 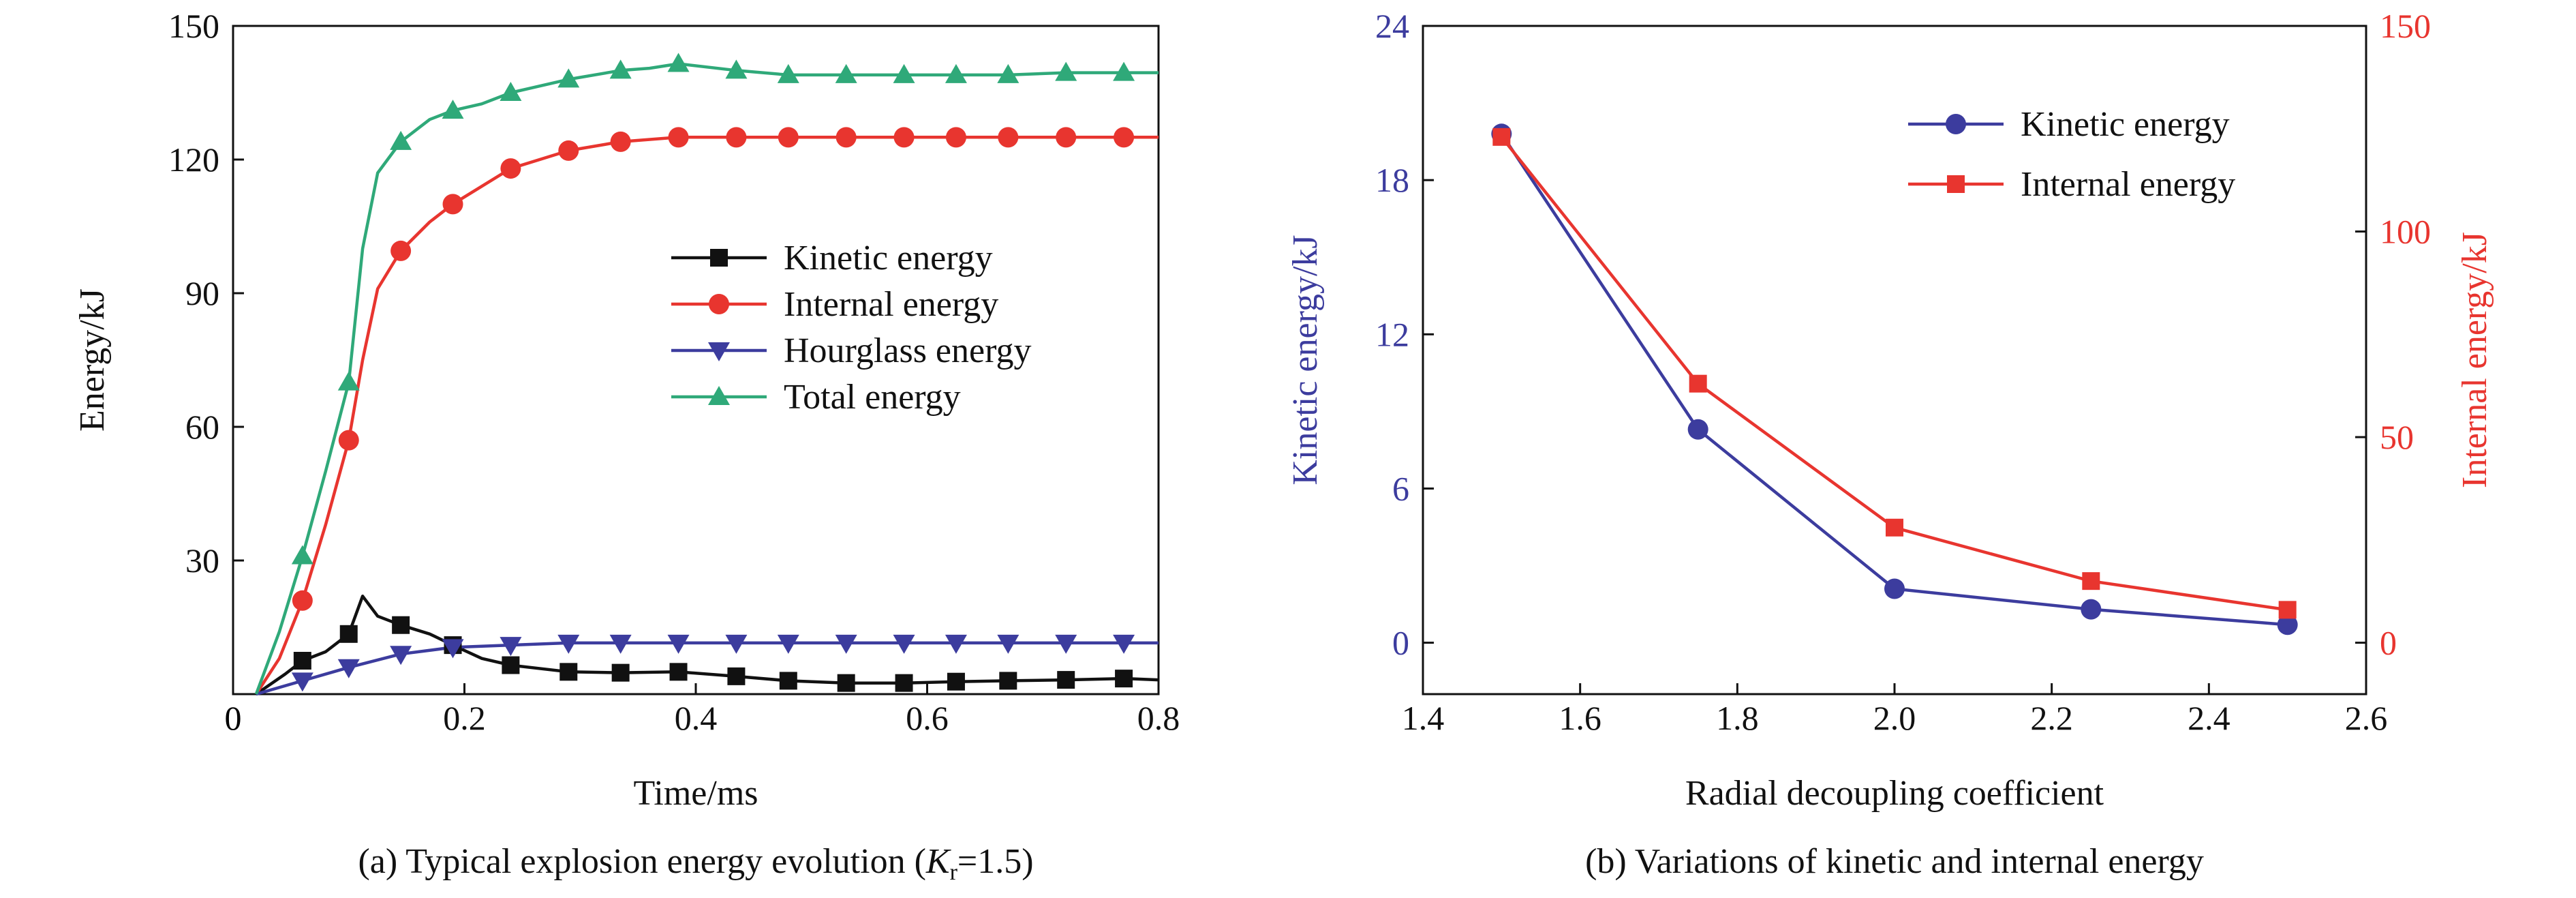 What do you see at coordinates (719, 395) in the screenshot?
I see `panel-a-legend-marker-total-energy` at bounding box center [719, 395].